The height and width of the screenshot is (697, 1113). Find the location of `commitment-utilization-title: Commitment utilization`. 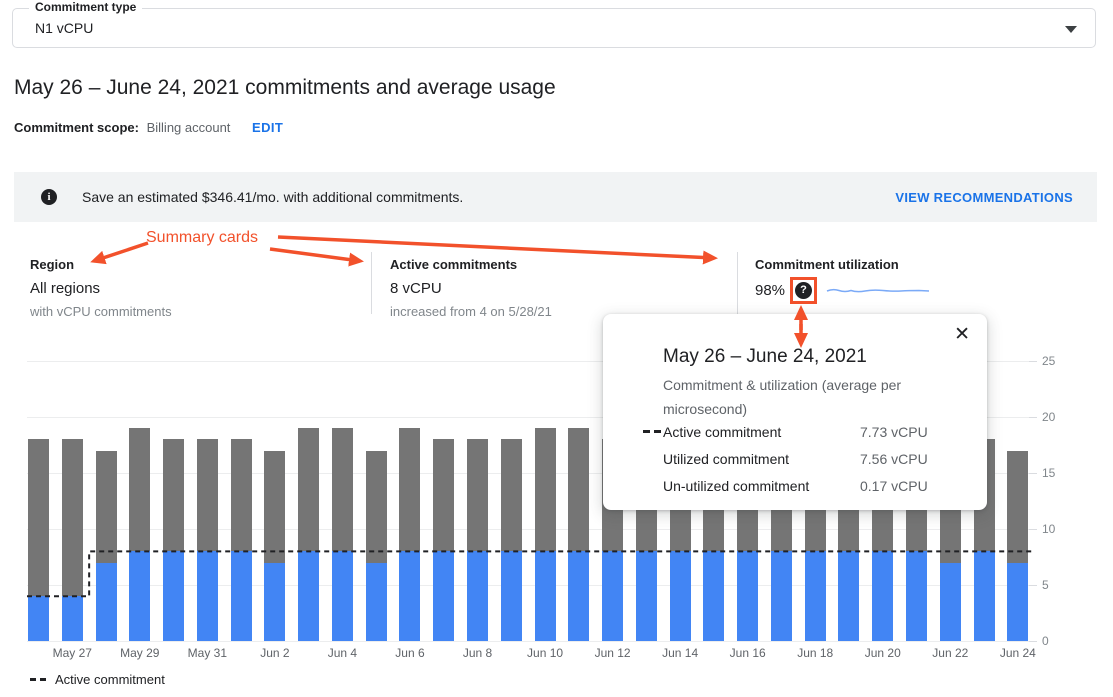

commitment-utilization-title: Commitment utilization is located at coordinates (827, 264).